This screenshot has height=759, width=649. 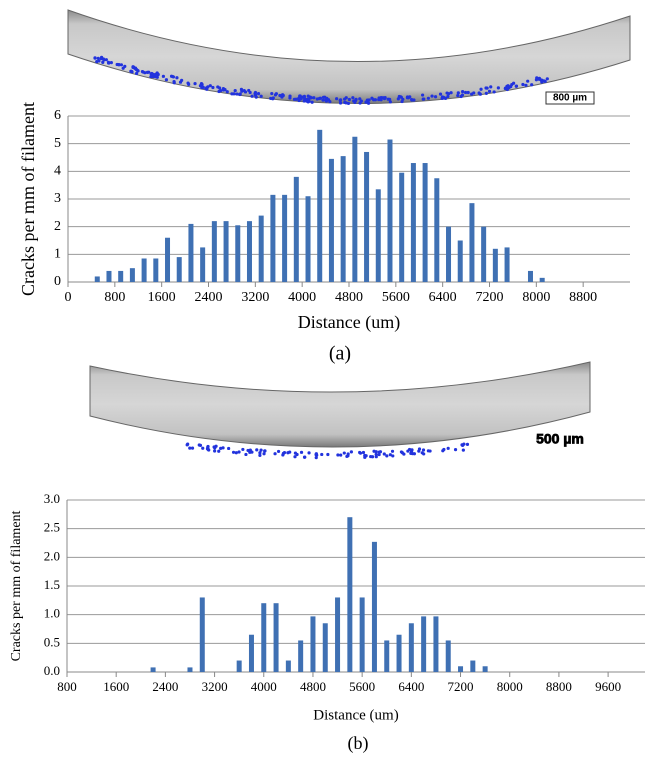 I want to click on x-tick-label: 4800, so click(x=349, y=297).